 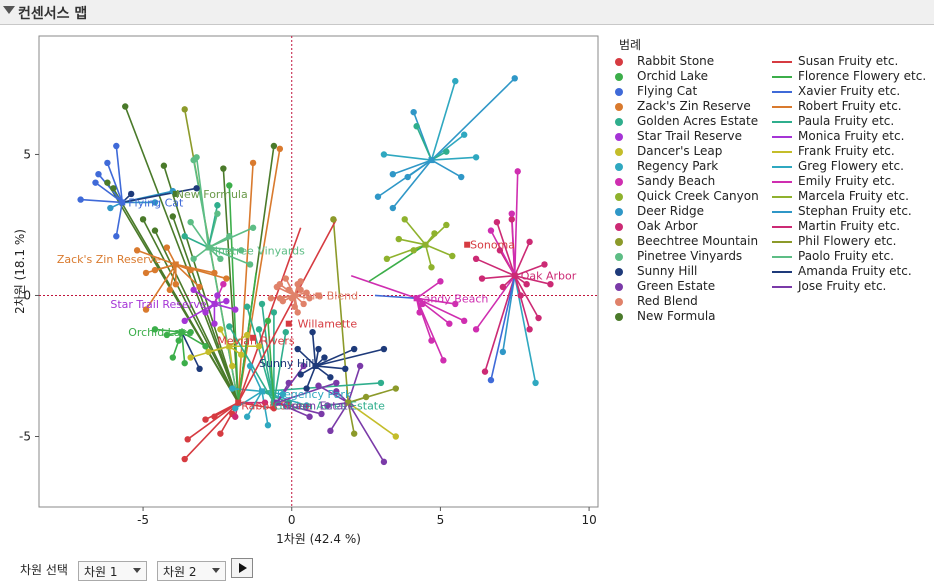 I want to click on legend-item: Sandy Beach, so click(x=685, y=181).